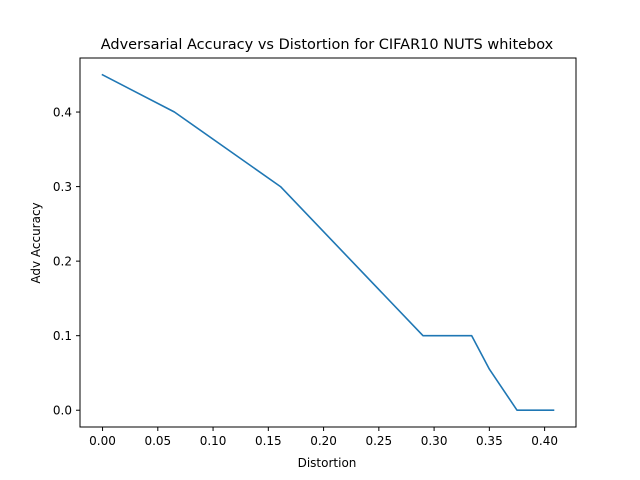  What do you see at coordinates (323, 441) in the screenshot?
I see `x-tick-label: 0.20` at bounding box center [323, 441].